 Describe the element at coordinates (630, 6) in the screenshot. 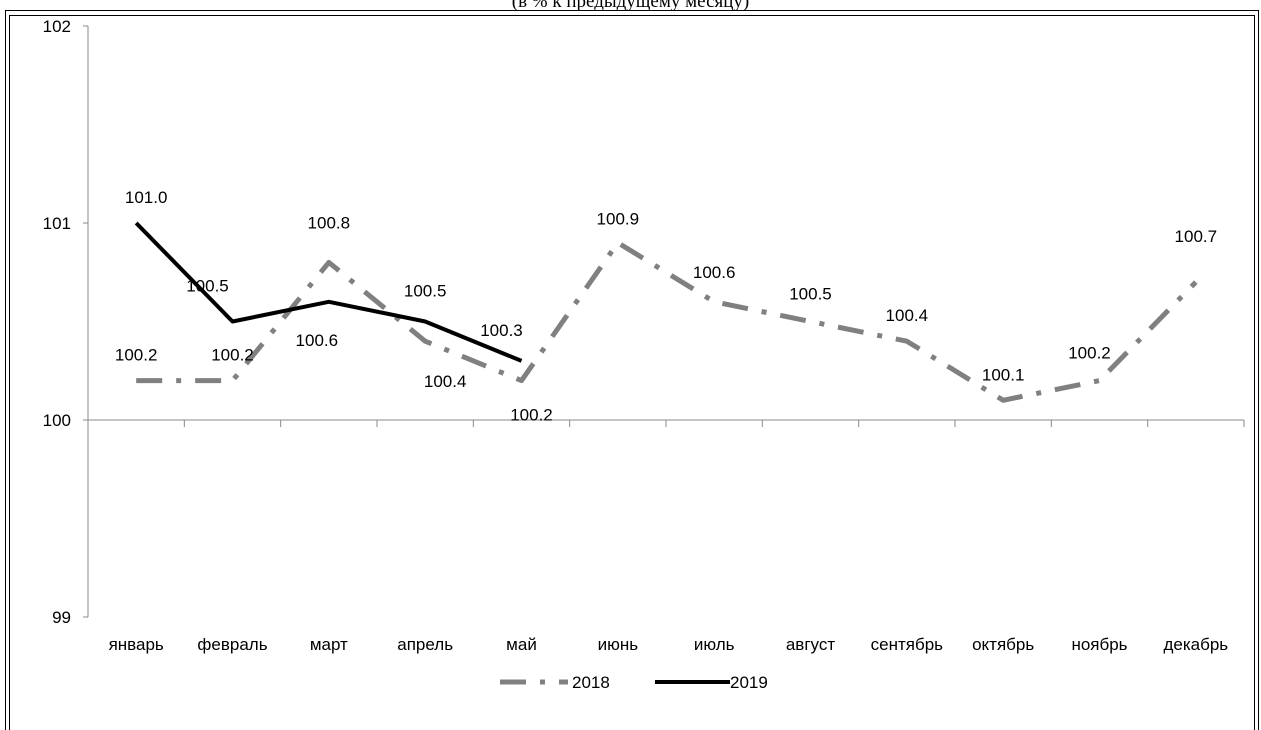

I see `chart-subtitle: (в % к предыдущему месяцу)` at that location.